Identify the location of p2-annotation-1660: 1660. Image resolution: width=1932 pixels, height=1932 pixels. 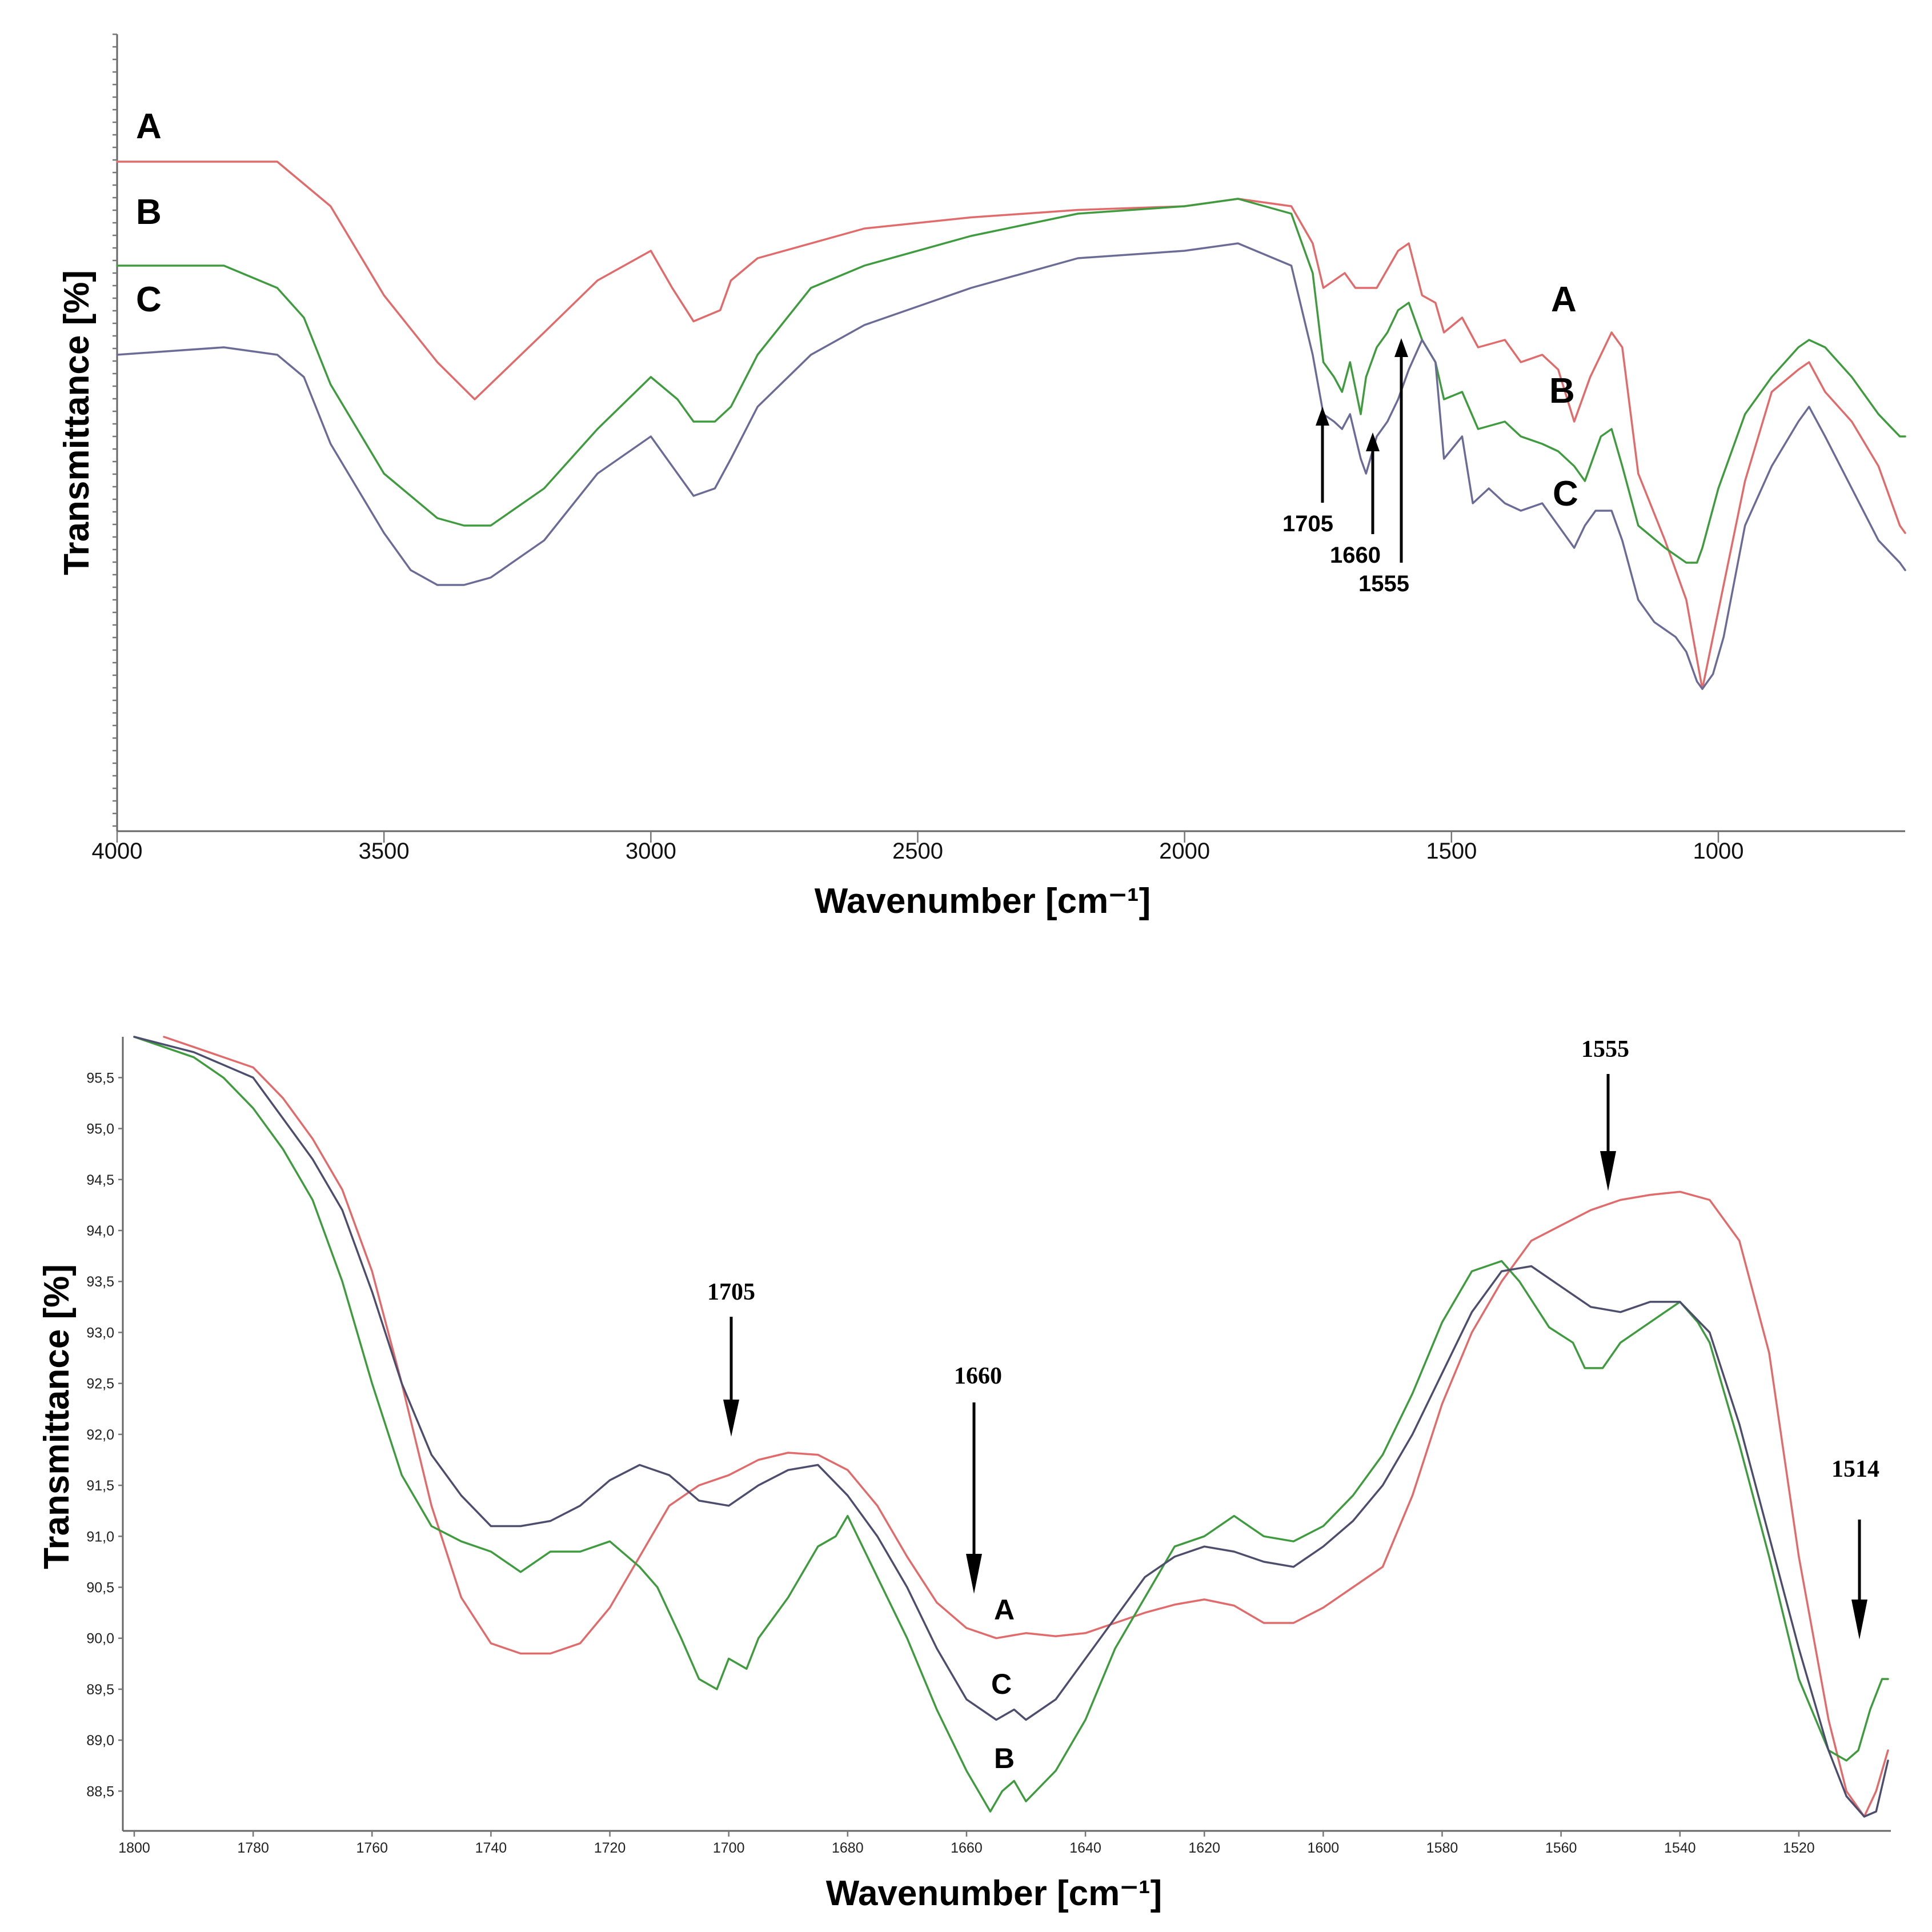
(978, 1376).